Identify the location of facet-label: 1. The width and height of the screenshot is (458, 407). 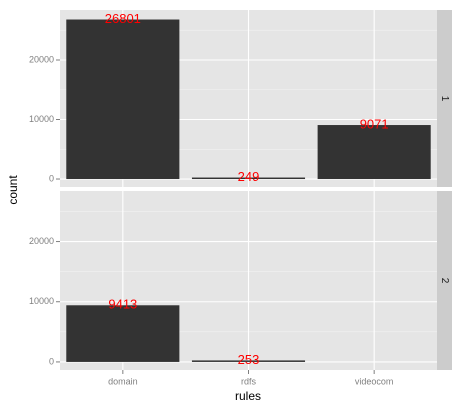
(444, 99).